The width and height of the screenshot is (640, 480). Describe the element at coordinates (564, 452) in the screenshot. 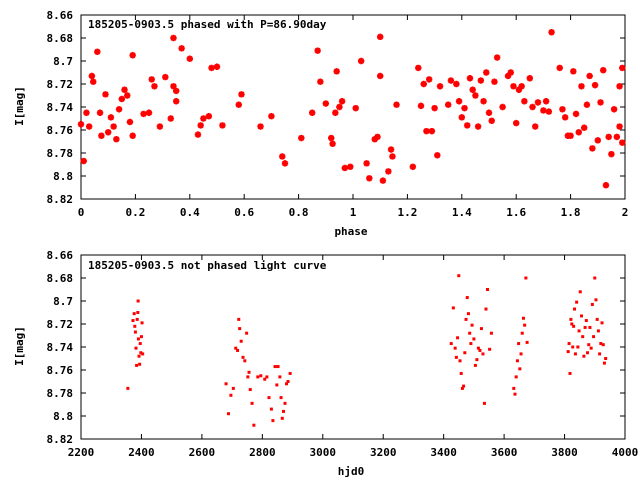

I see `unphased-x-tick-label: 3800` at that location.